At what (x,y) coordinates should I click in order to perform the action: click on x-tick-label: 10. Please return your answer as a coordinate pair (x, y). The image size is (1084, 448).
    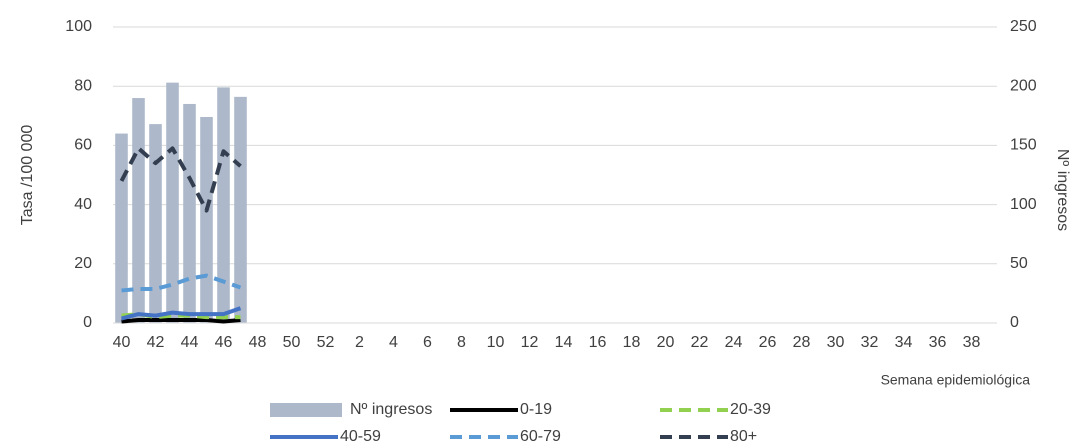
    Looking at the image, I should click on (496, 342).